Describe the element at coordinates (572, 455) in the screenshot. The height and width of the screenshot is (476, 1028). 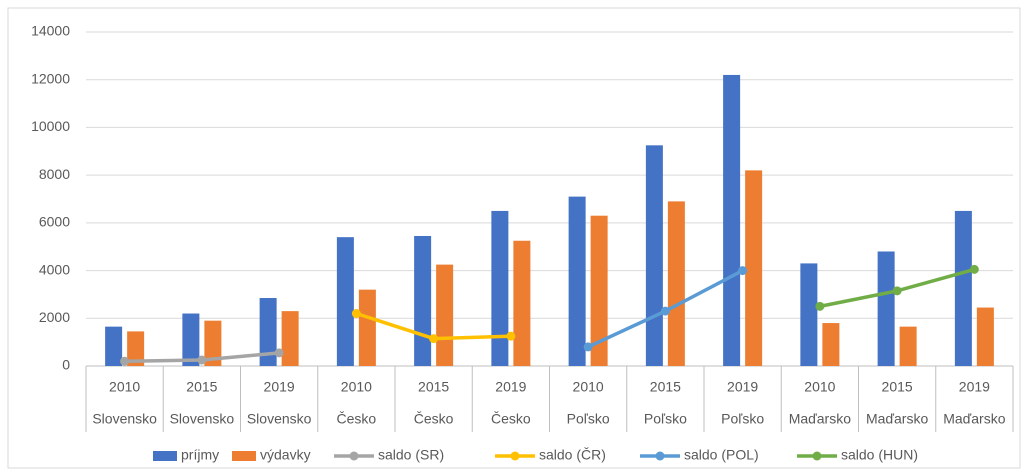
I see `legend-label: saldo (ČR)` at that location.